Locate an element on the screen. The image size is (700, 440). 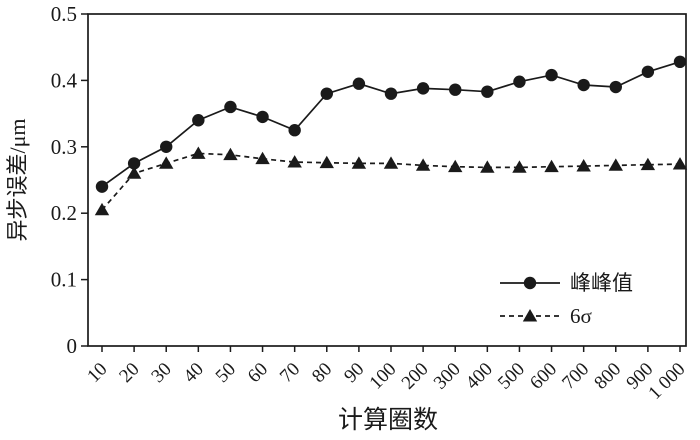
x-tick-label: 70 is located at coordinates (290, 373).